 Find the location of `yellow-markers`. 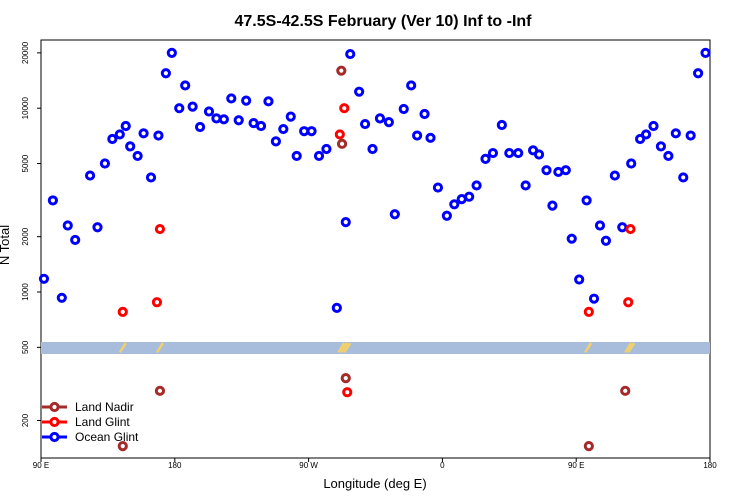

yellow-markers is located at coordinates (377, 347).